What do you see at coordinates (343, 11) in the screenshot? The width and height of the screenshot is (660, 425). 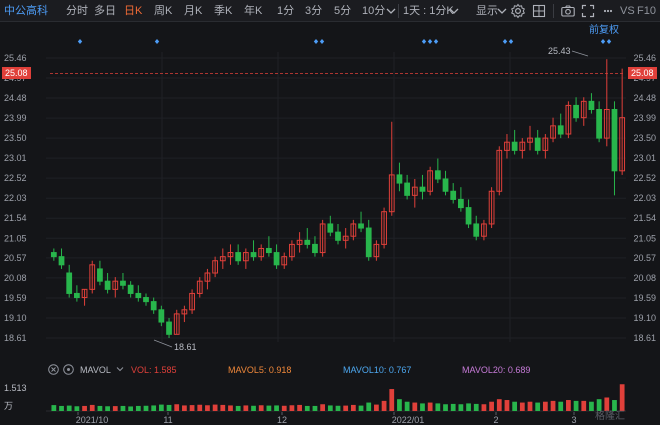 I see `period-5min: 5分` at bounding box center [343, 11].